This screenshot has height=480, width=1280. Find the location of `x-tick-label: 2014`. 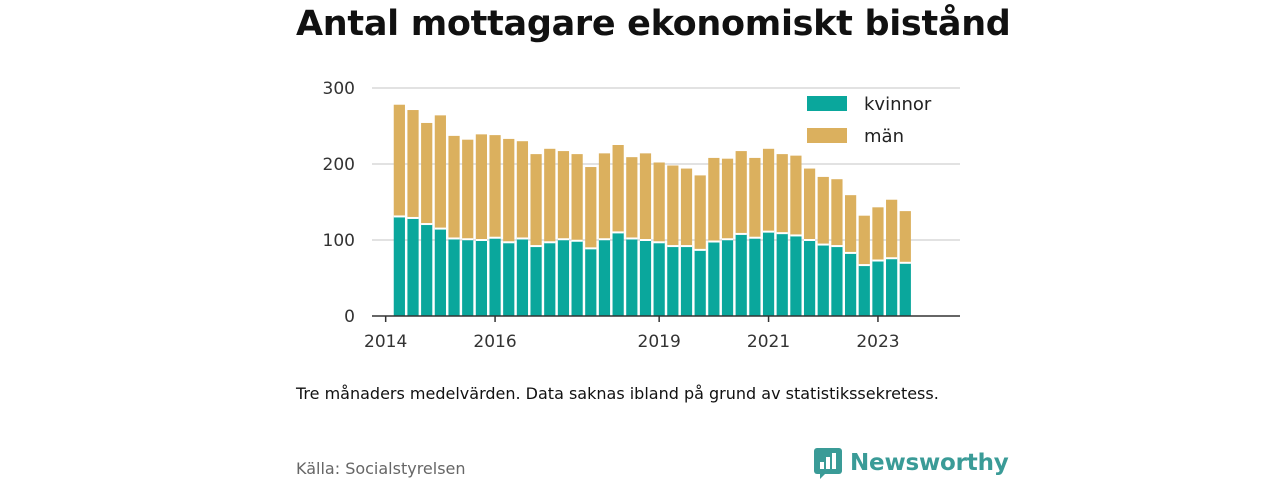

x-tick-label: 2014 is located at coordinates (385, 342).